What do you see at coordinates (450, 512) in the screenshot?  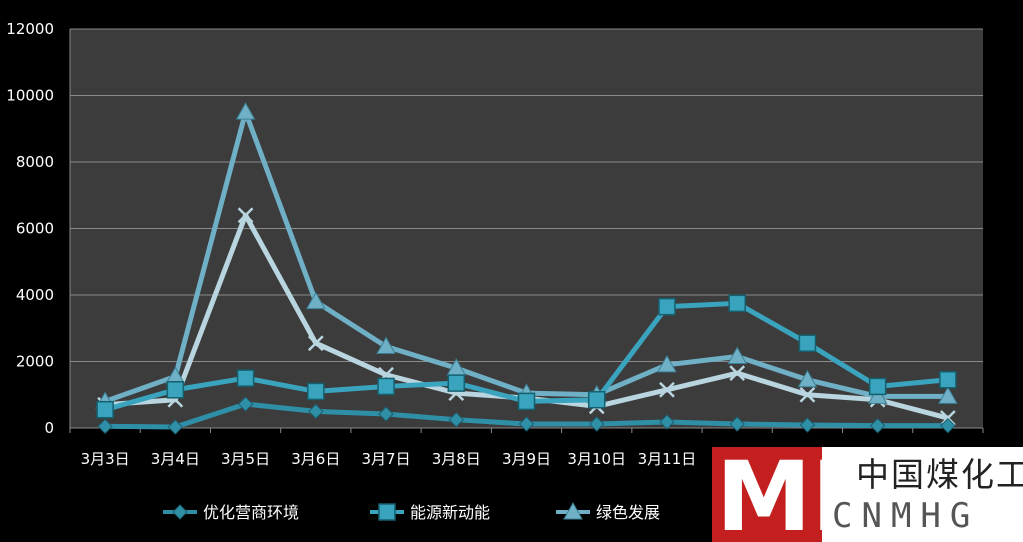 I see `legend-label: 能源新动能` at bounding box center [450, 512].